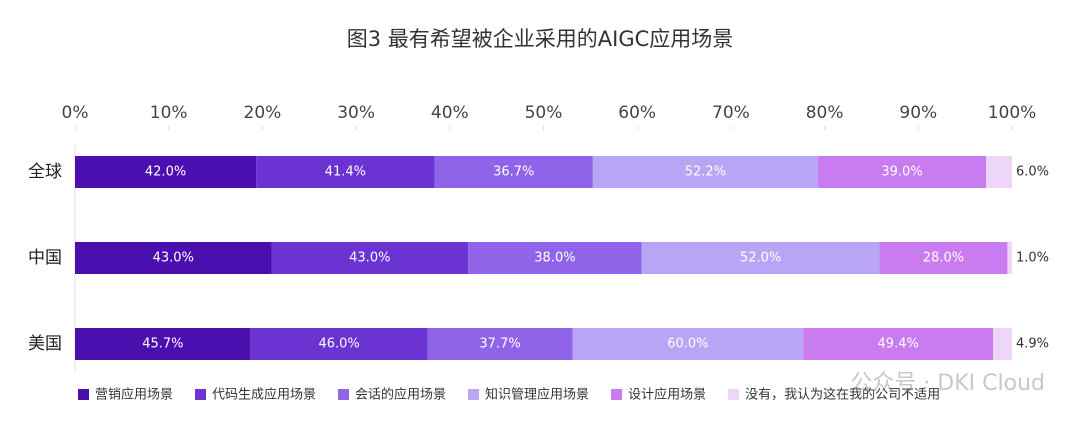 The height and width of the screenshot is (427, 1080). Describe the element at coordinates (169, 113) in the screenshot. I see `x-tick-label: 10%` at that location.